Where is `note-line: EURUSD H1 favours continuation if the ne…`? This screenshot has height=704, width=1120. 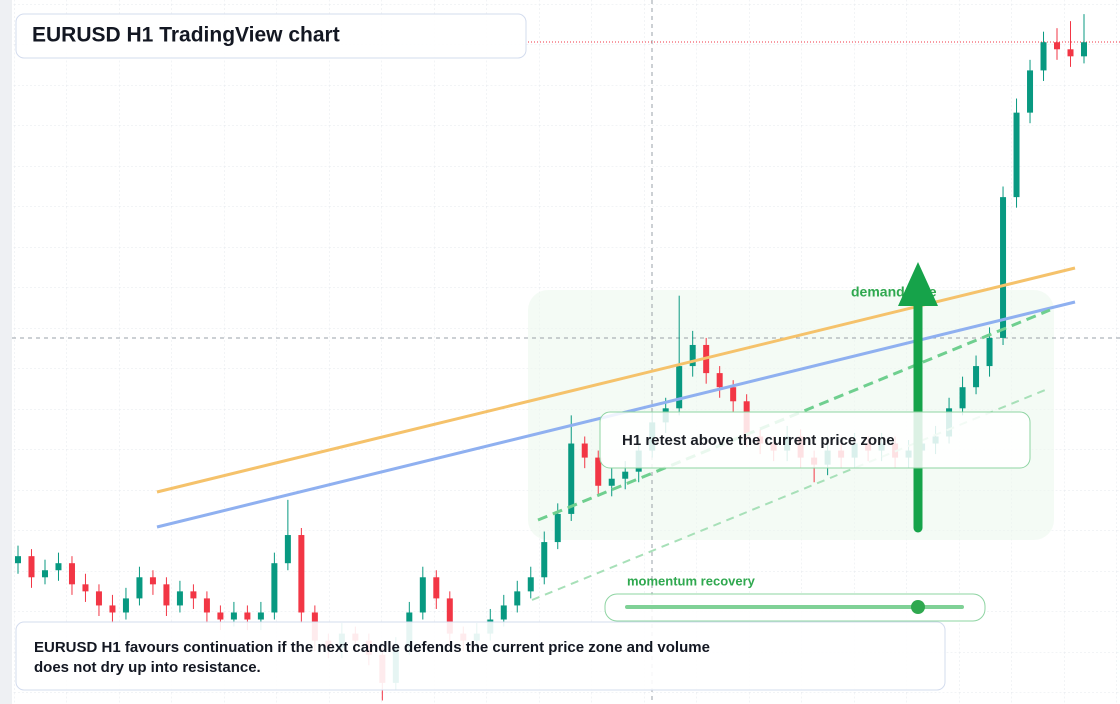 note-line: EURUSD H1 favours continuation if the ne… is located at coordinates (372, 647).